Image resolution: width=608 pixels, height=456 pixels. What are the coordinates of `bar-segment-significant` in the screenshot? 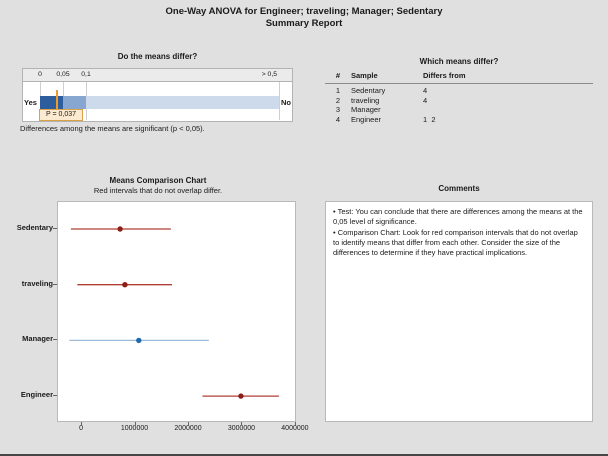 It's located at (51, 102).